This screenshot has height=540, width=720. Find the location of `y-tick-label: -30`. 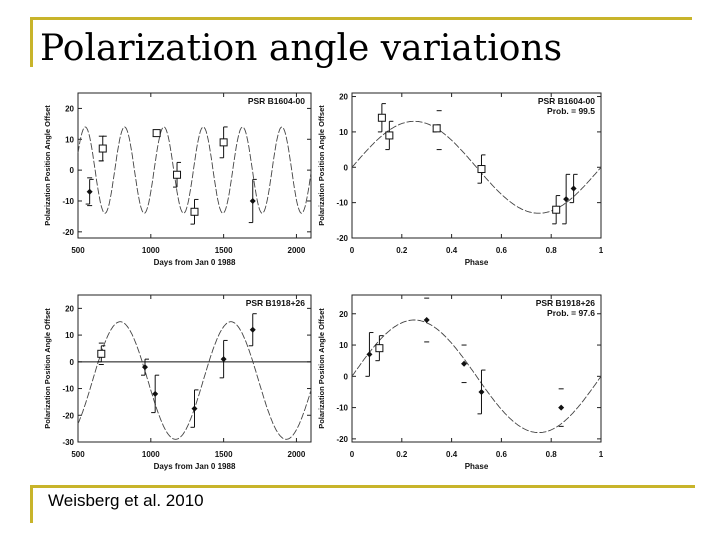

y-tick-label: -30 is located at coordinates (68, 442).